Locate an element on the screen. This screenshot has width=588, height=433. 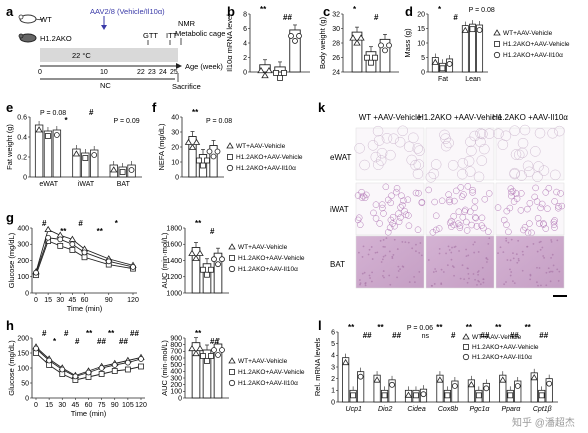
chart-h-right-annotation-1: ## is located at coordinates (214, 341).